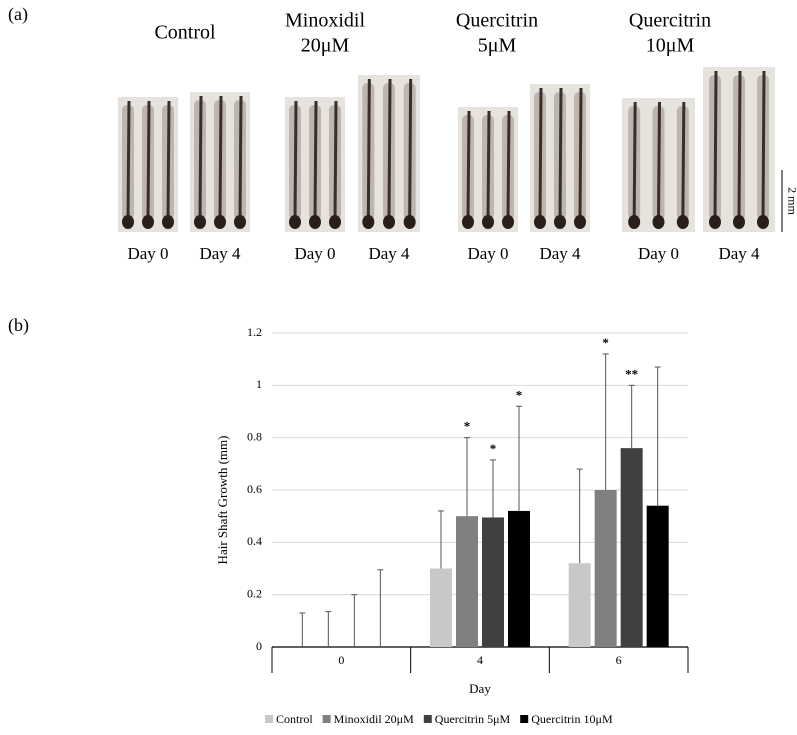 The width and height of the screenshot is (797, 735). I want to click on y-tick-label: 0.4, so click(254, 541).